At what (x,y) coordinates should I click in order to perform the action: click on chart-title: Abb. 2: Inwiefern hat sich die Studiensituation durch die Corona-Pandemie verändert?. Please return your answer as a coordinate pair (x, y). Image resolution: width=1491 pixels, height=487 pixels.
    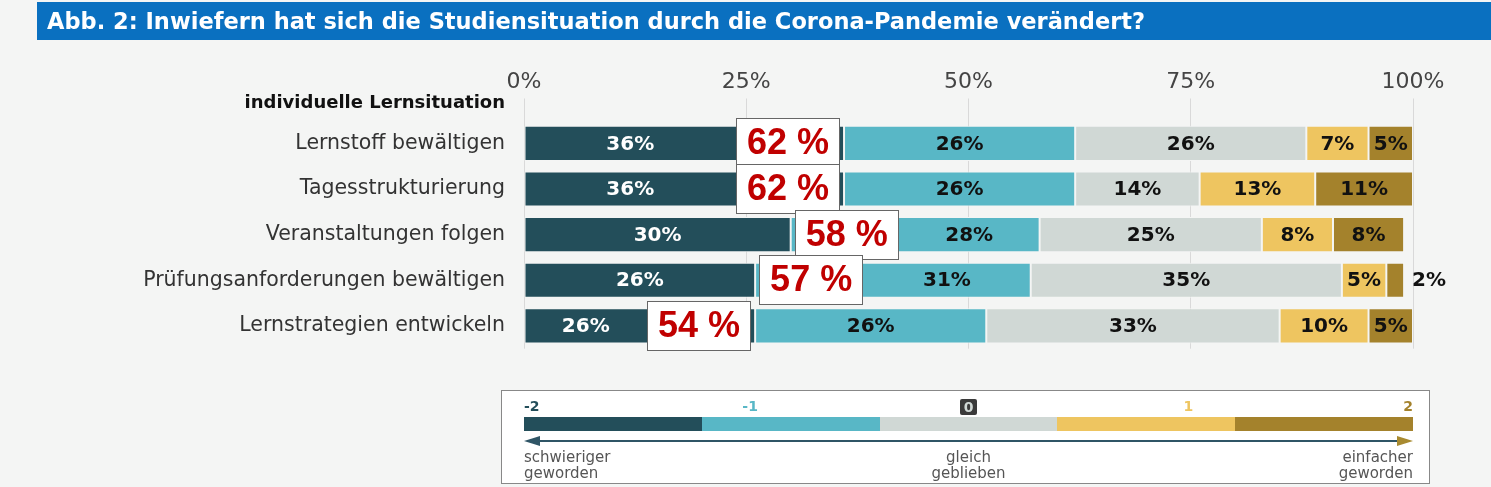
    Looking at the image, I should click on (764, 21).